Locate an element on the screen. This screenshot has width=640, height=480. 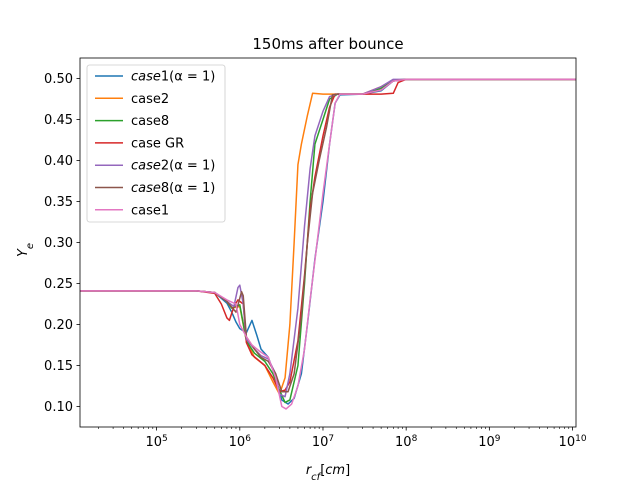
y-tick-label: 0.15 is located at coordinates (58, 366).